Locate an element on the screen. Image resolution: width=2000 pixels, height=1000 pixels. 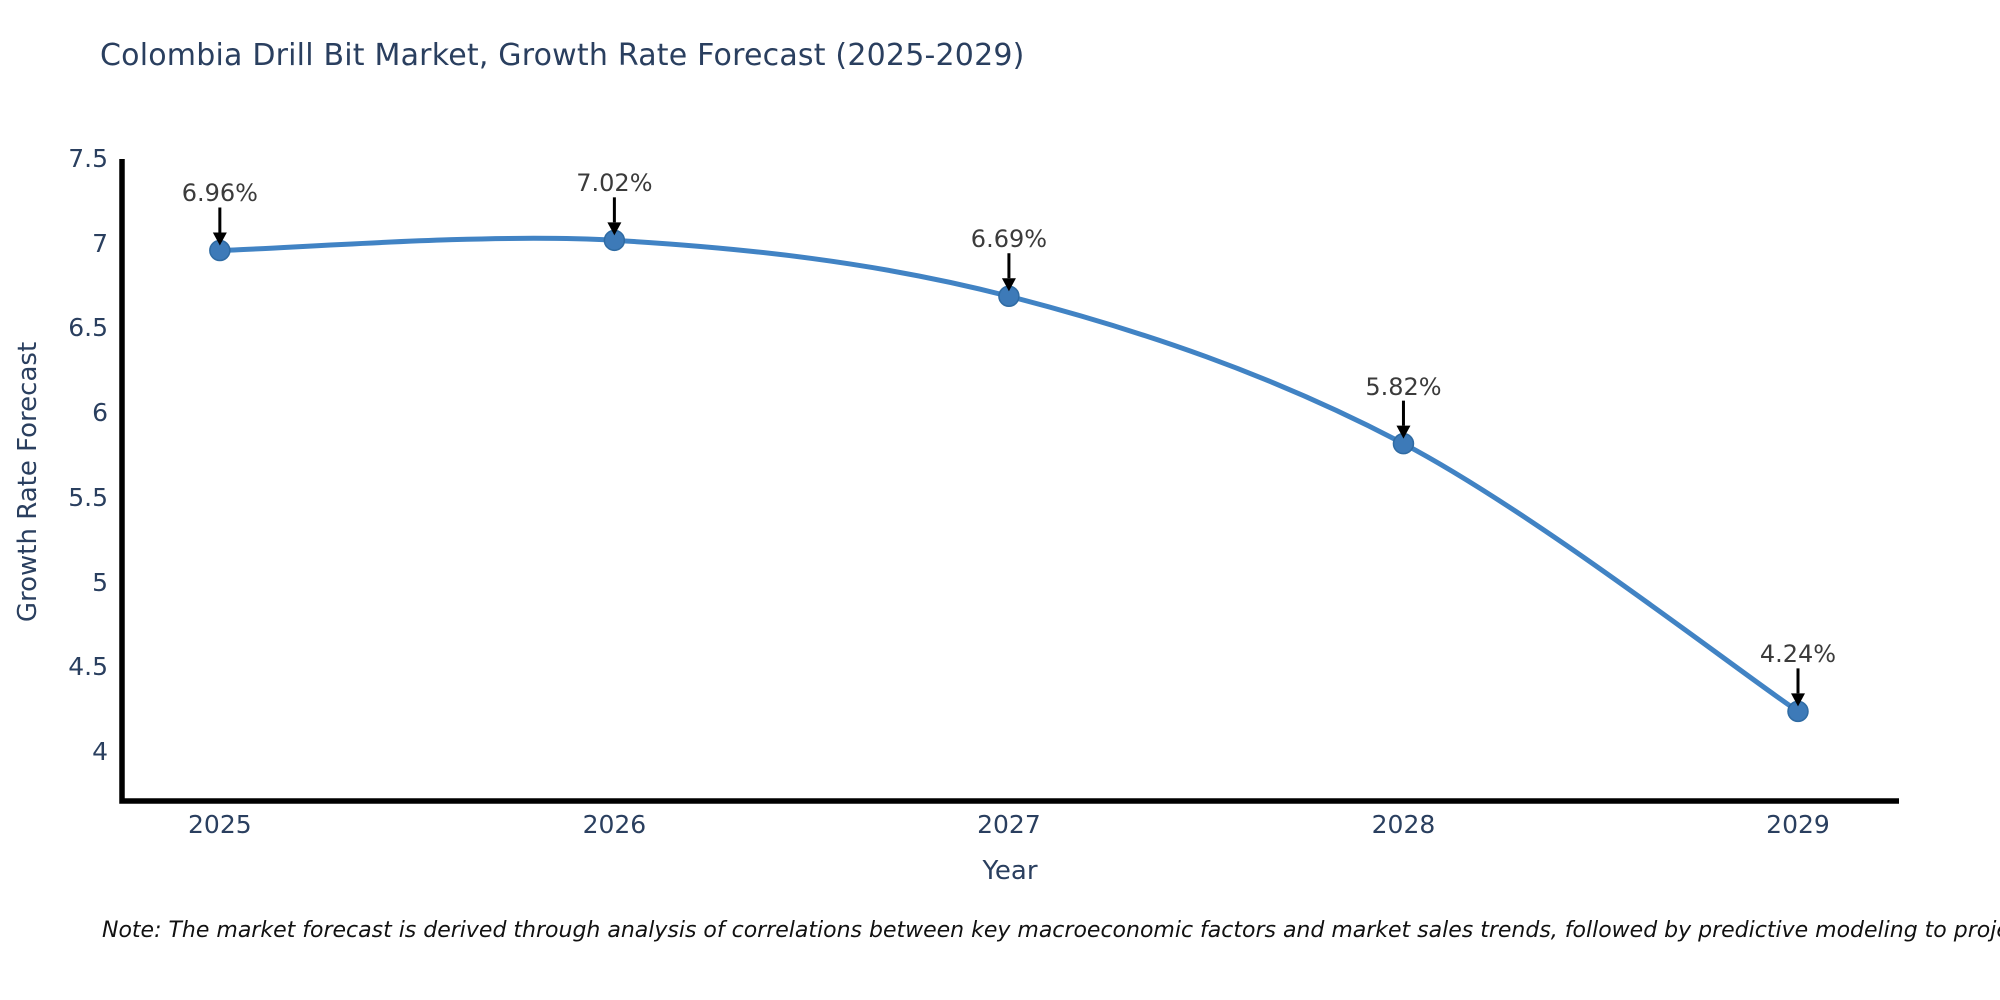
x-tick-label: 2028 is located at coordinates (1403, 824).